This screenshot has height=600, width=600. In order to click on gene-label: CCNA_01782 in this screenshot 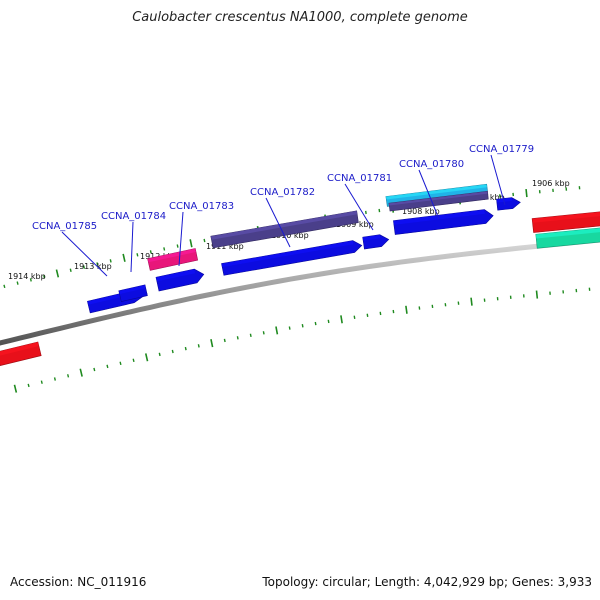, I will do `click(282, 192)`.